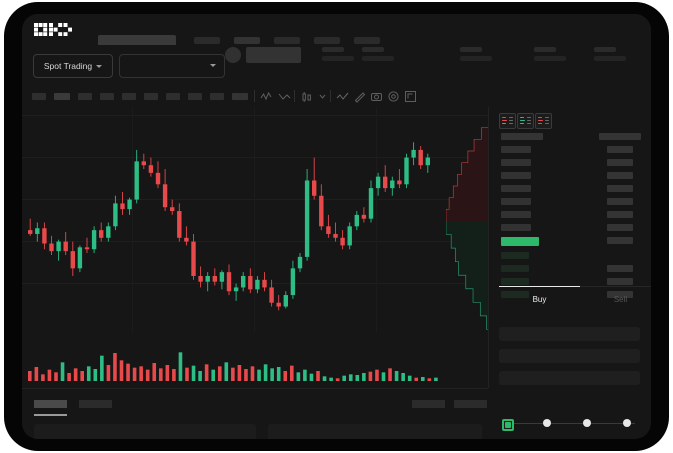 Image resolution: width=673 pixels, height=453 pixels. What do you see at coordinates (543, 121) in the screenshot?
I see `orderbook-view-asks-icon` at bounding box center [543, 121].